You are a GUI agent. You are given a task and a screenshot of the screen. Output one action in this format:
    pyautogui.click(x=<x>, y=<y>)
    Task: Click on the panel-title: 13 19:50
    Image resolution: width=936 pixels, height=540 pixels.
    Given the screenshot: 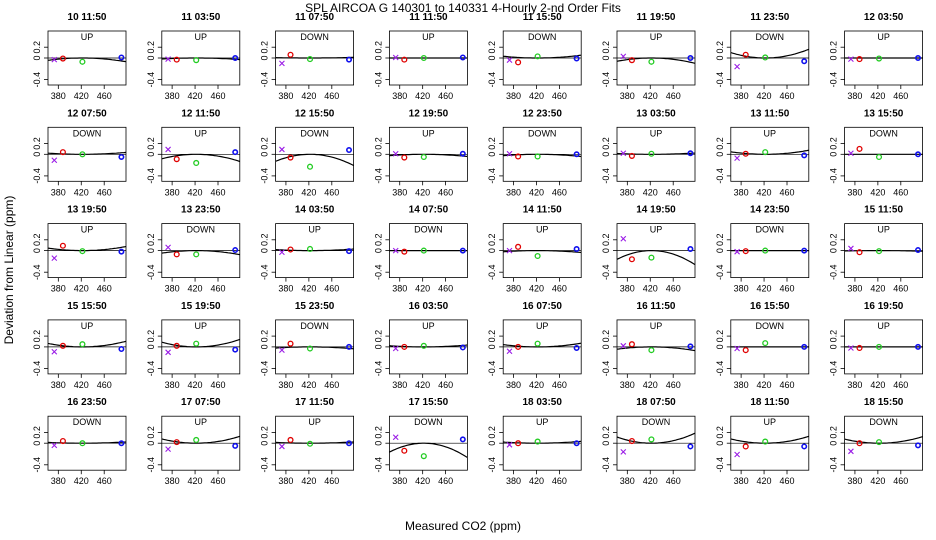 What is the action you would take?
    pyautogui.click(x=87, y=210)
    